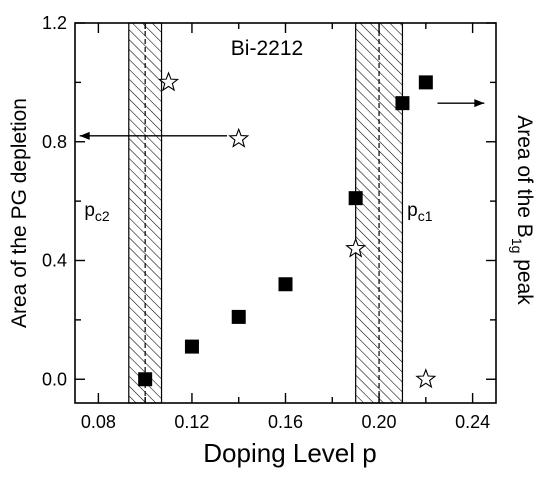  What do you see at coordinates (289, 453) in the screenshot?
I see `x-axis-title: Doping Level p` at bounding box center [289, 453].